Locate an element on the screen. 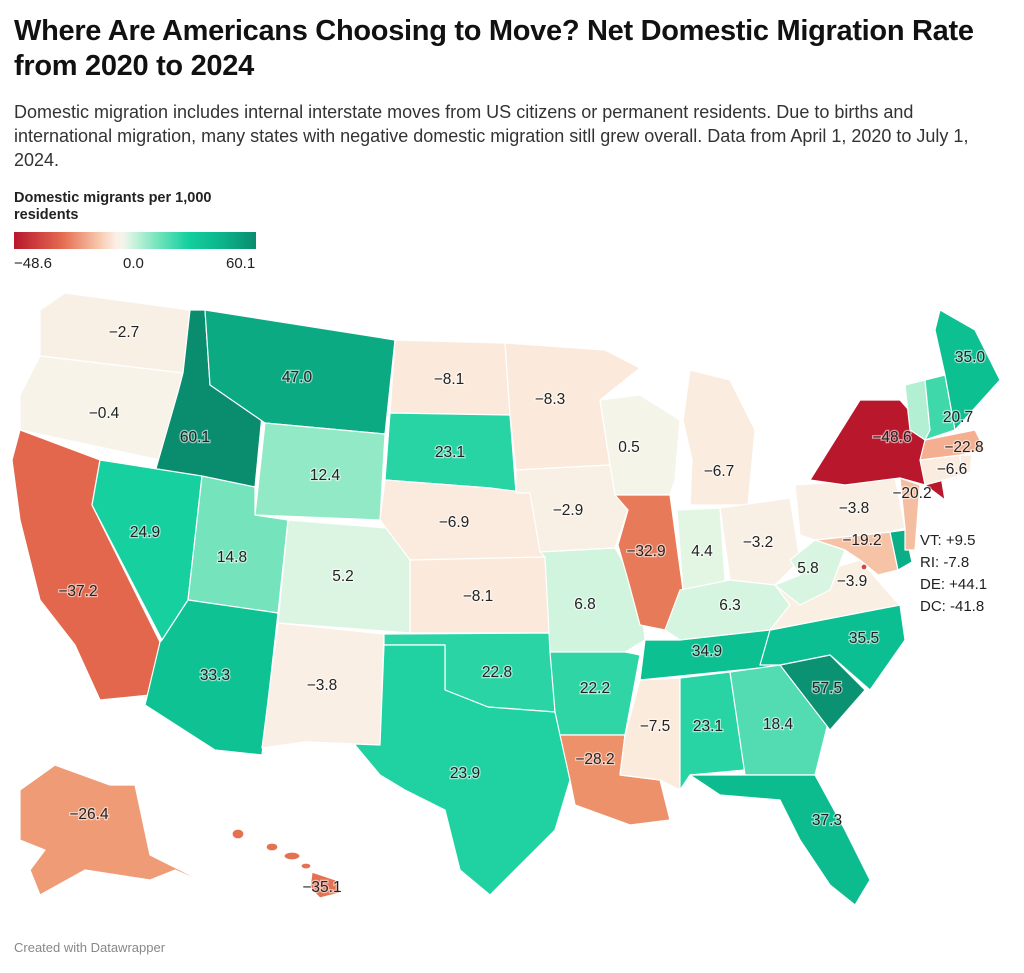  label-pa: −3.8 is located at coordinates (854, 508).